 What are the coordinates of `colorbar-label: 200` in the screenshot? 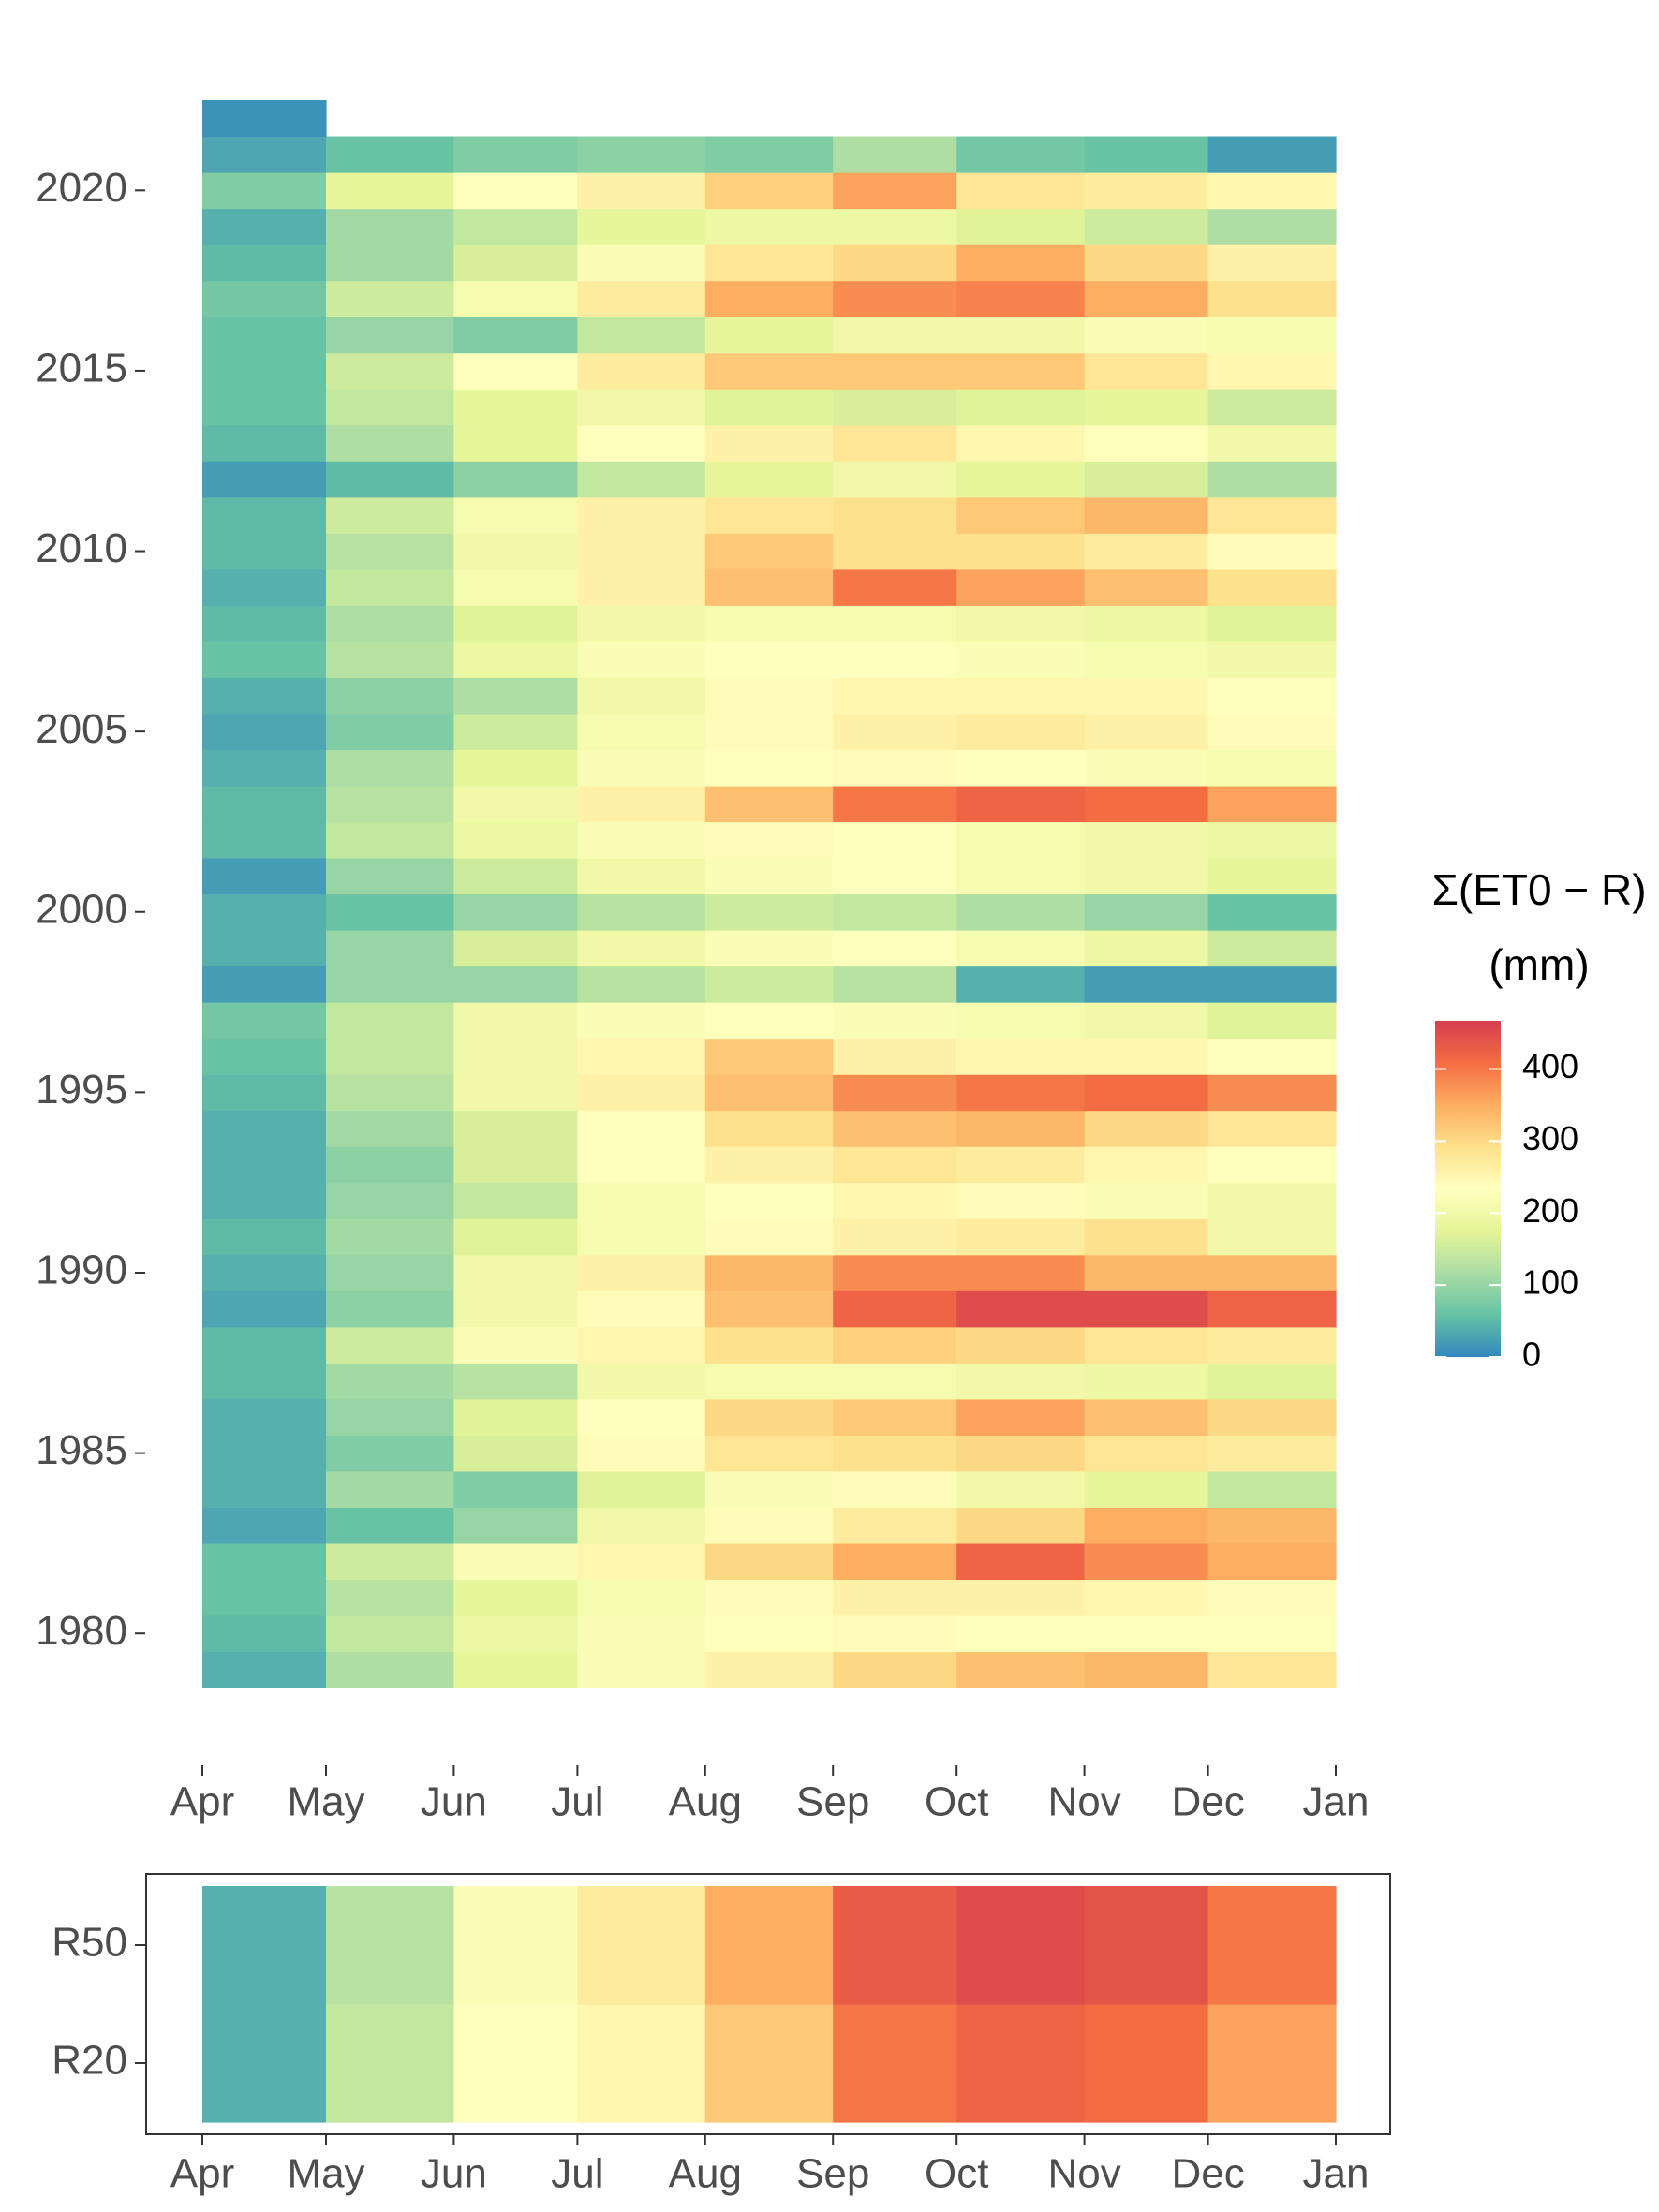 It's located at (1550, 1210).